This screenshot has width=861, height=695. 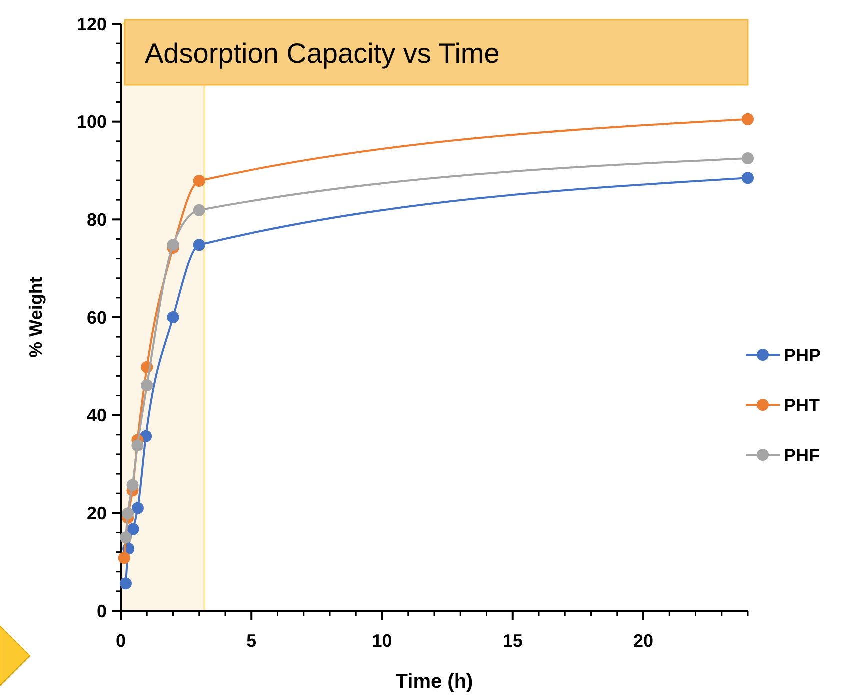 What do you see at coordinates (802, 405) in the screenshot?
I see `legend-label: PHT` at bounding box center [802, 405].